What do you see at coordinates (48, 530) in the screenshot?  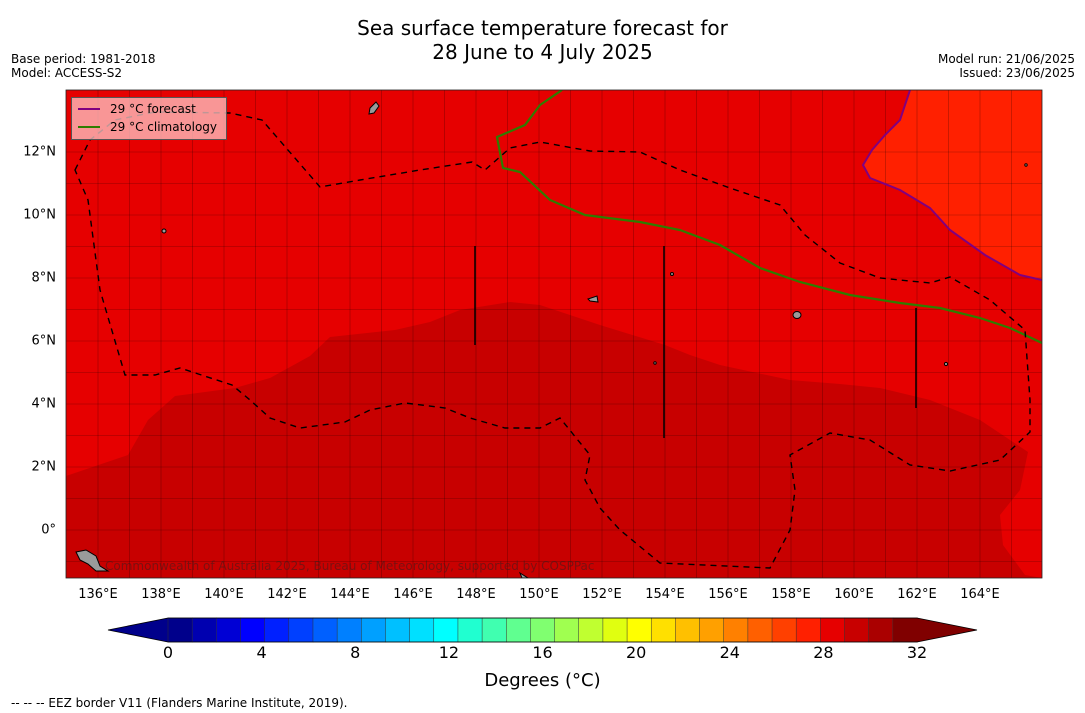 I see `lat-tick-label: 0°` at bounding box center [48, 530].